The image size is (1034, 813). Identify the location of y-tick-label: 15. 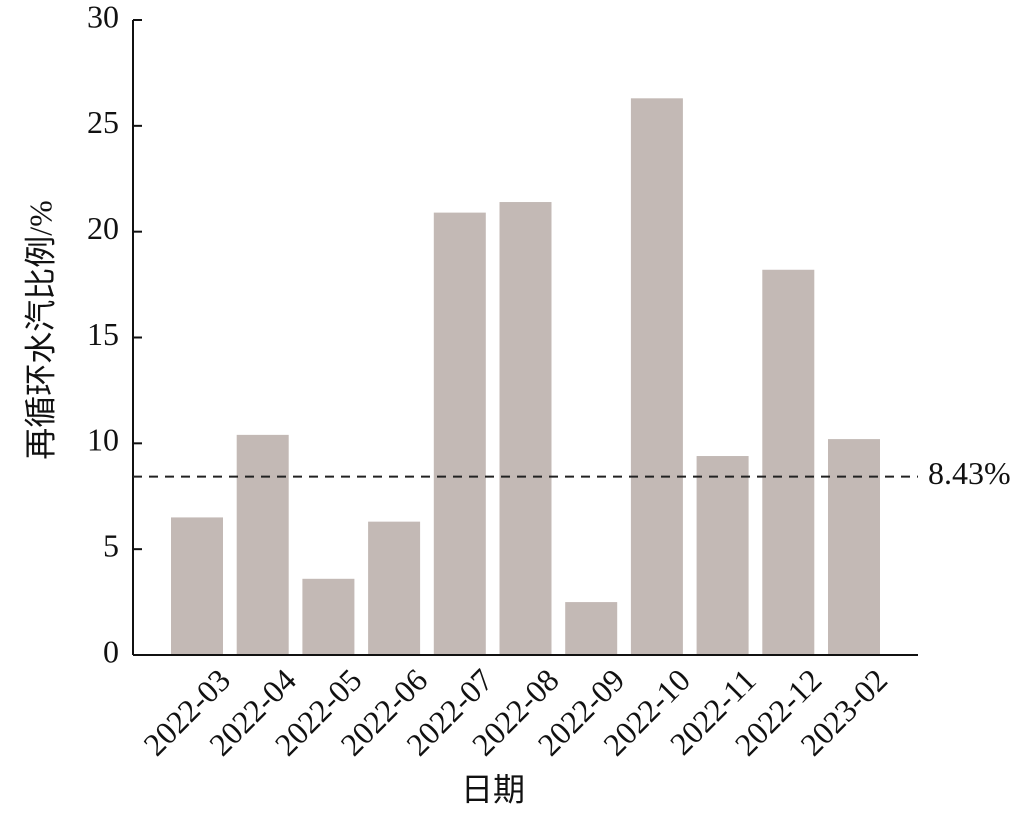
(103, 334).